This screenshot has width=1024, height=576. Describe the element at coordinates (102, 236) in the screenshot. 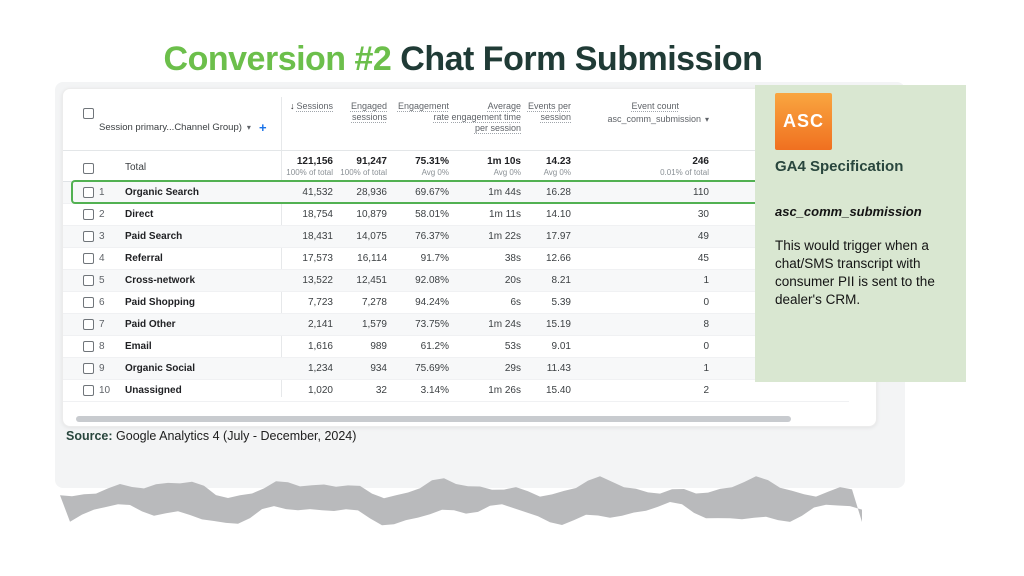

I see `row-number: 3` at that location.